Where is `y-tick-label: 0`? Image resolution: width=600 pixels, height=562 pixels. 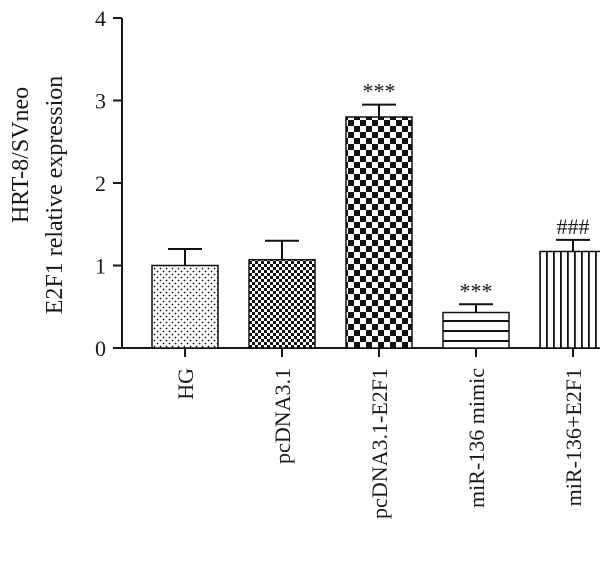
y-tick-label: 0 is located at coordinates (100, 348).